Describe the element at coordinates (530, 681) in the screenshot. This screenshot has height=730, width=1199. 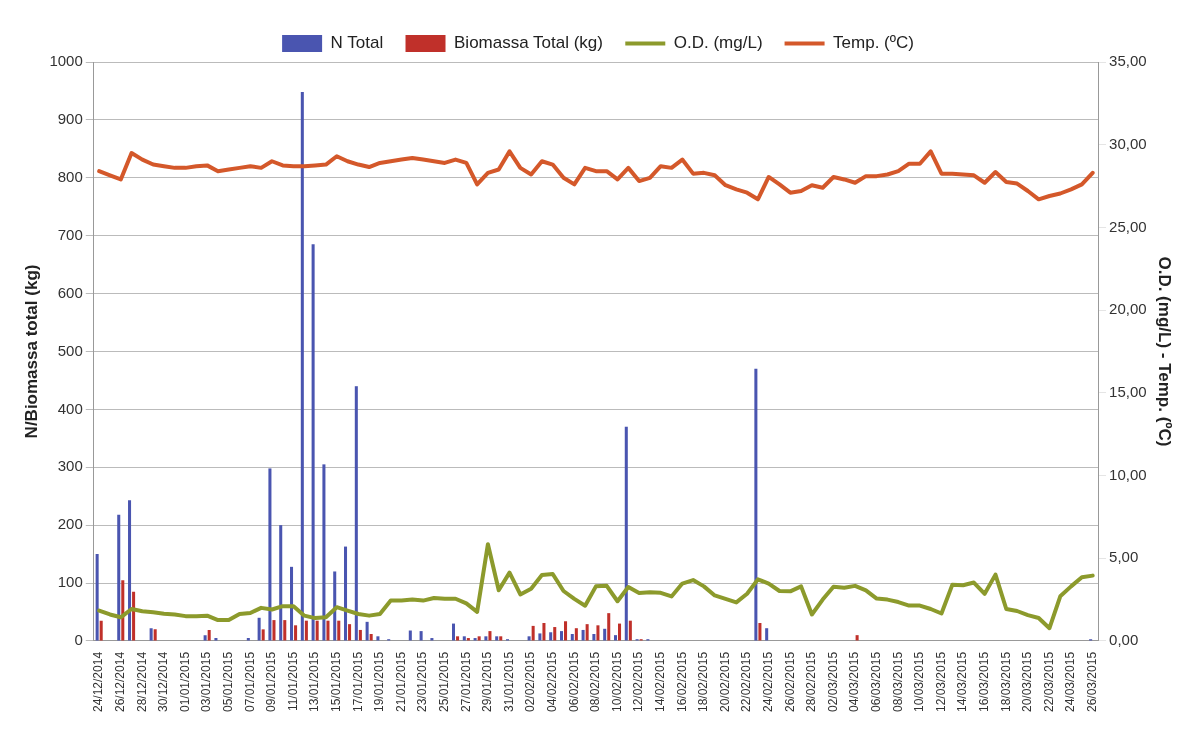
I see `x-tick-label: 02/02/2015` at that location.